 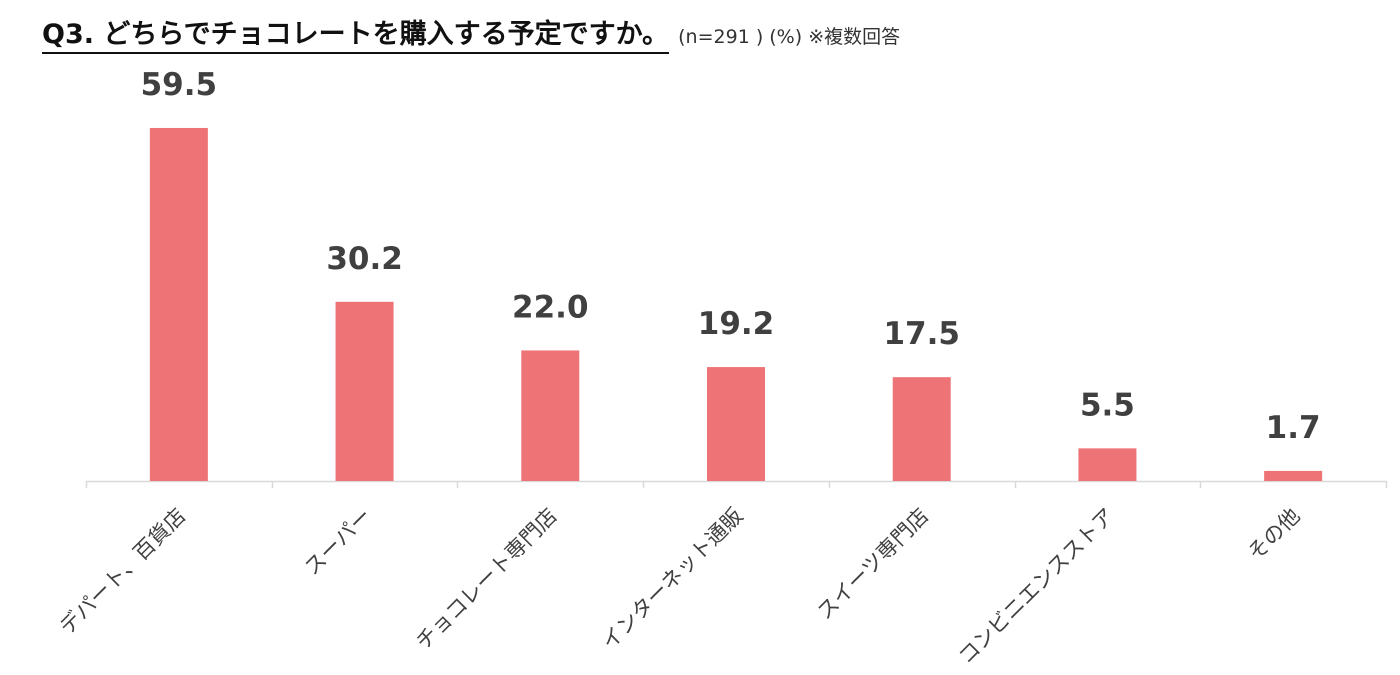 I want to click on data-label: 5.5, so click(x=1107, y=405).